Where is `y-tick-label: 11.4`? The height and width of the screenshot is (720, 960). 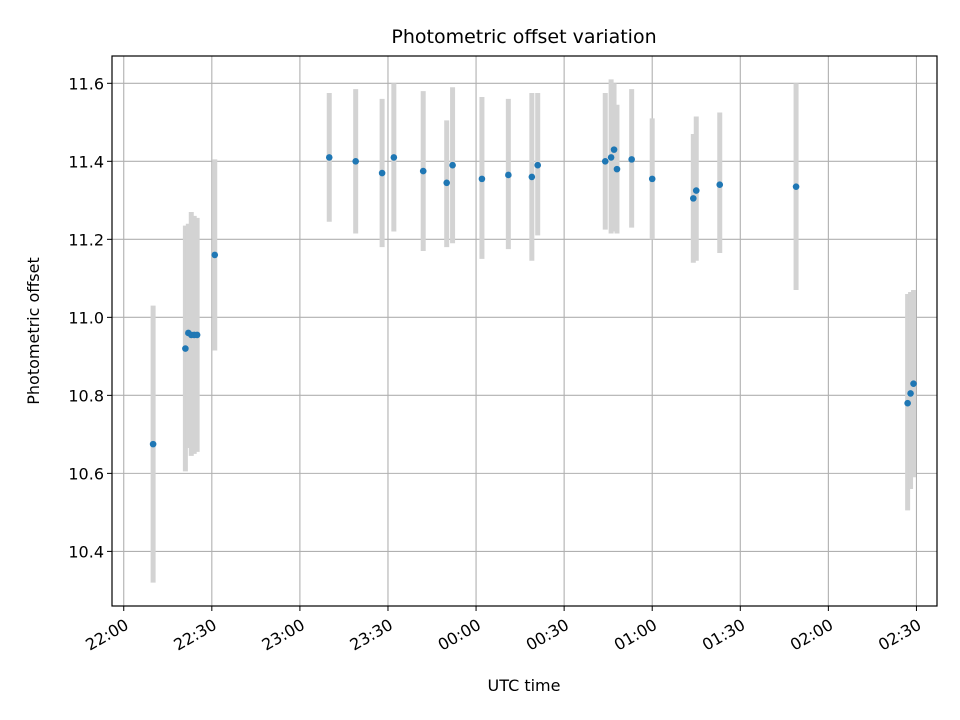 y-tick-label: 11.4 is located at coordinates (86, 161).